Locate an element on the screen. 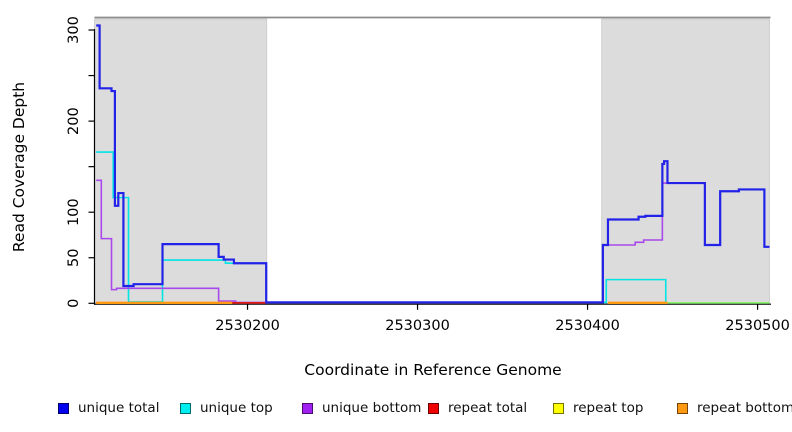 The height and width of the screenshot is (432, 792). legend-swatch-repeat-top is located at coordinates (558, 408).